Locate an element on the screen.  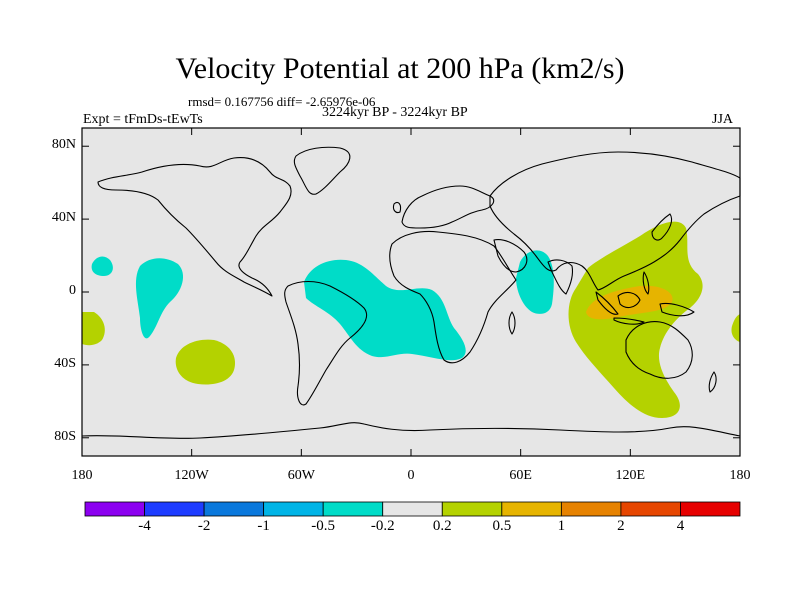
region-southeast-pacific-positive is located at coordinates (205, 362).